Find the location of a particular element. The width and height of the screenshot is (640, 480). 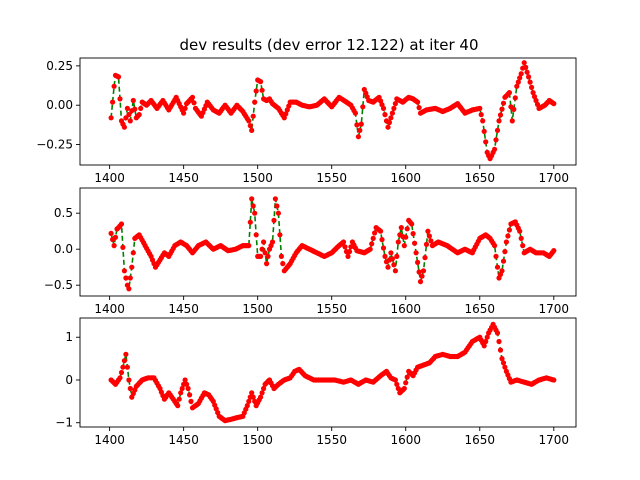

x-tick-label-top: 1500 is located at coordinates (257, 178).